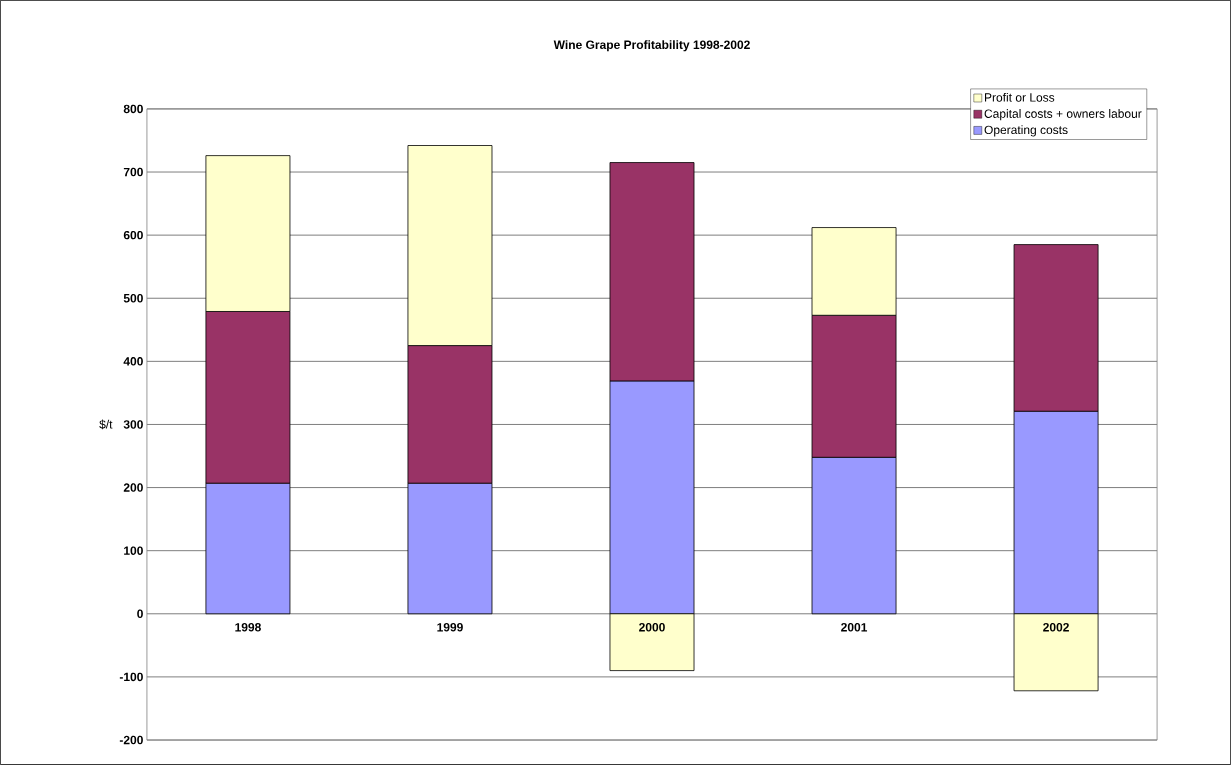 Image resolution: width=1231 pixels, height=765 pixels. What do you see at coordinates (133, 487) in the screenshot?
I see `y-tick-label: 200` at bounding box center [133, 487].